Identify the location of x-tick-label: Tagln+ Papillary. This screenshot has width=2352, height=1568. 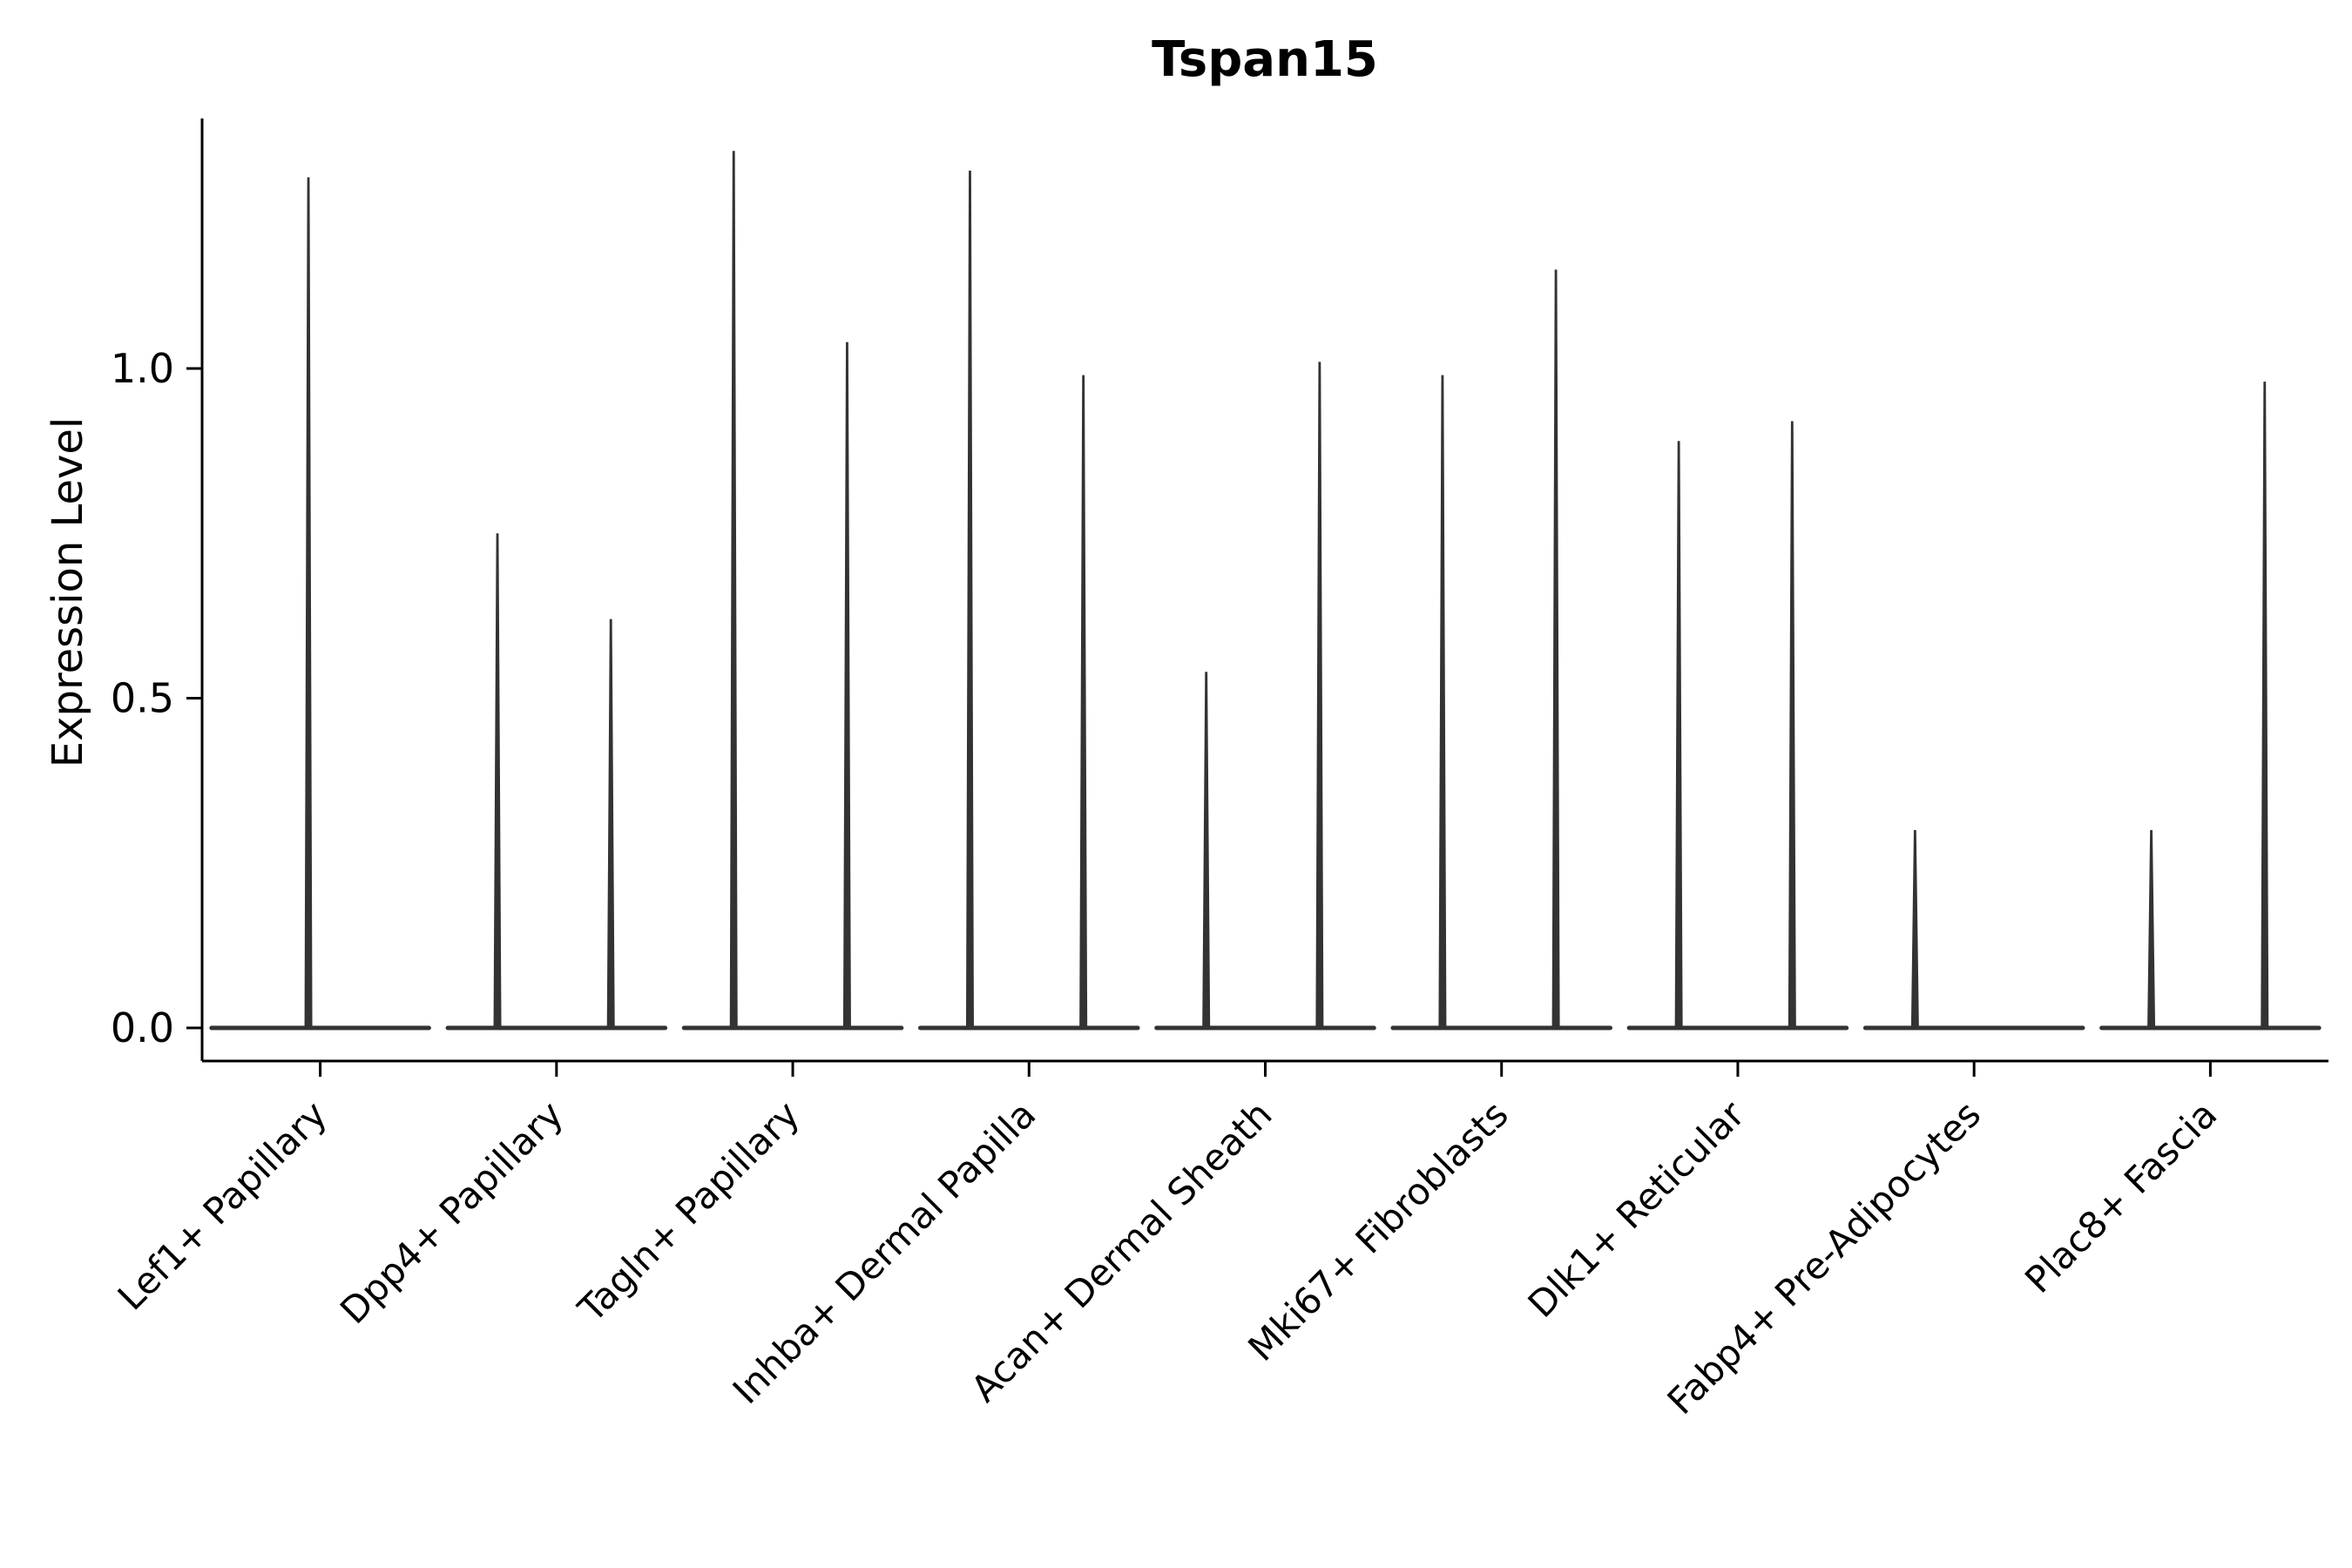
(689, 1211).